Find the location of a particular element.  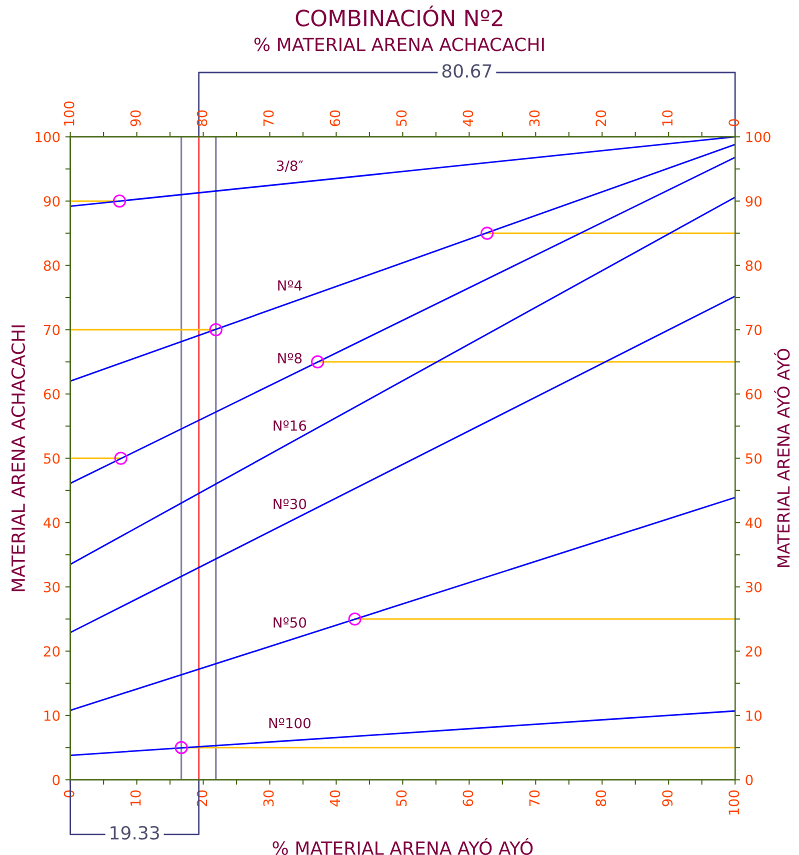

x-tick-label: 40 is located at coordinates (335, 798).